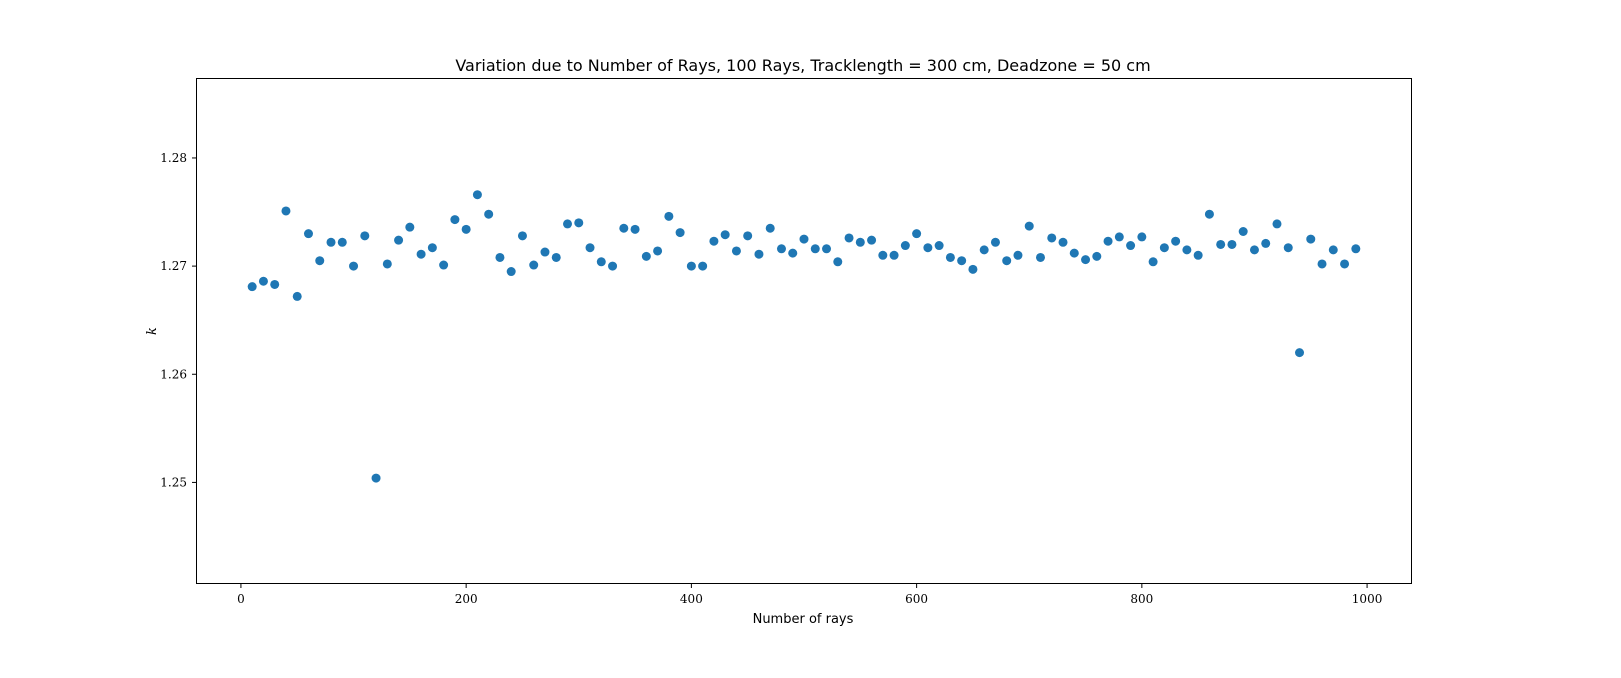 The height and width of the screenshot is (678, 1621). What do you see at coordinates (241, 599) in the screenshot?
I see `x-tick-label: 0` at bounding box center [241, 599].